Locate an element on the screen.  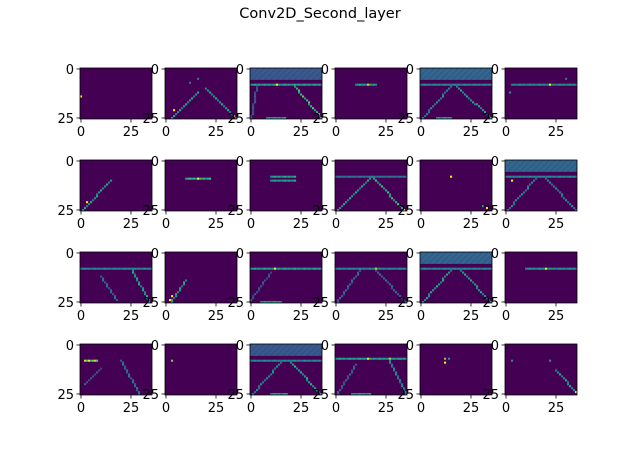
x-tick-label: 25 is located at coordinates (471, 316).